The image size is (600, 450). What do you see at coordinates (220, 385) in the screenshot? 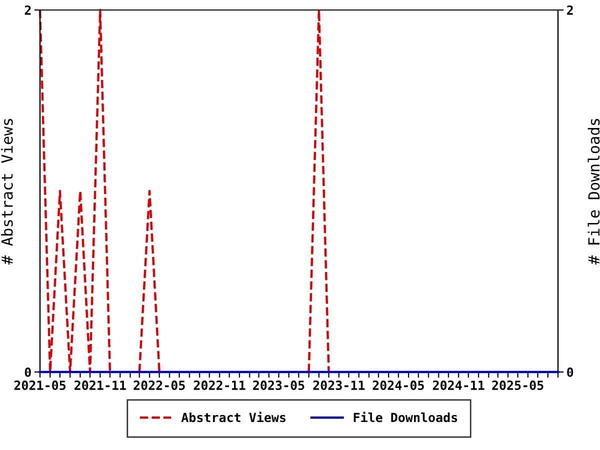
I see `x-tick-label: 2022-11` at bounding box center [220, 385].